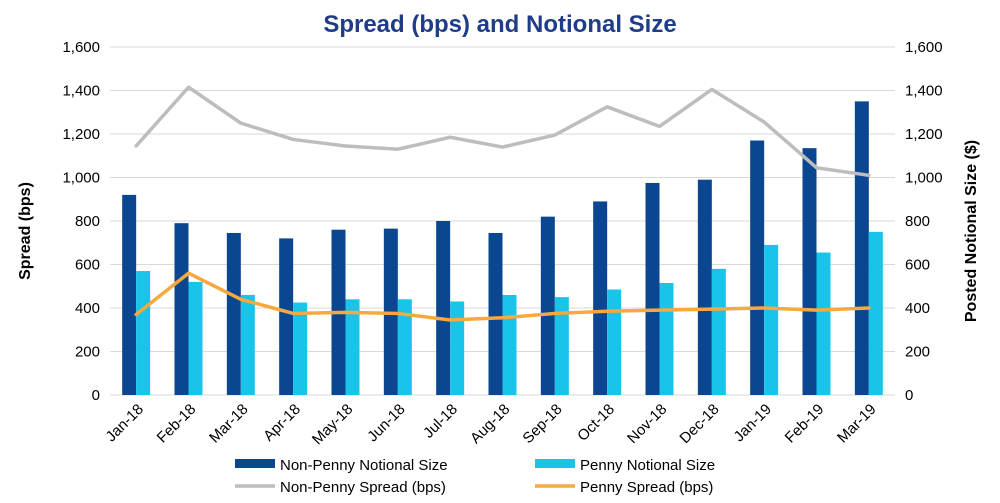 The width and height of the screenshot is (1000, 503). Describe the element at coordinates (81, 134) in the screenshot. I see `y-tick-label: 1,200` at that location.